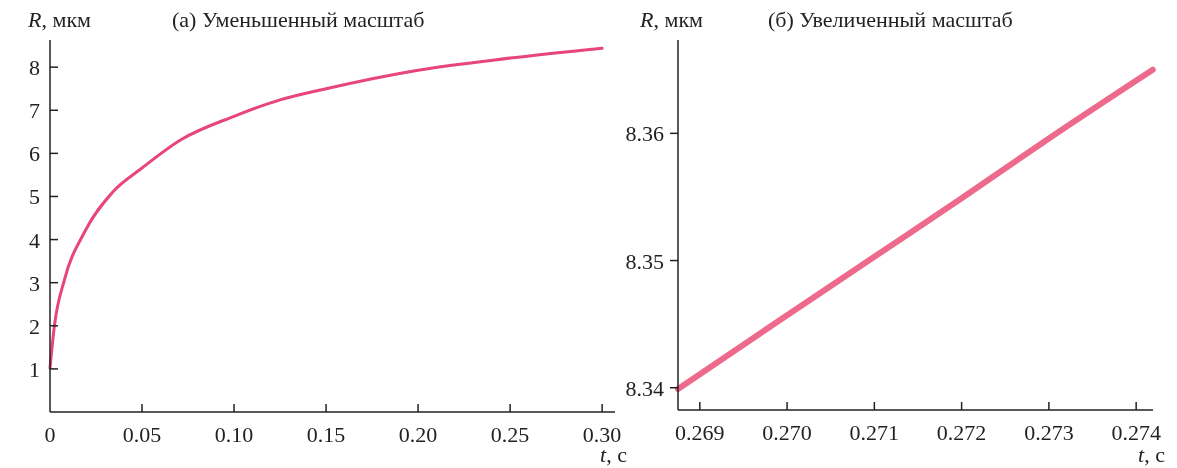 The height and width of the screenshot is (468, 1177). I want to click on x-tick-label: 0.270, so click(787, 432).